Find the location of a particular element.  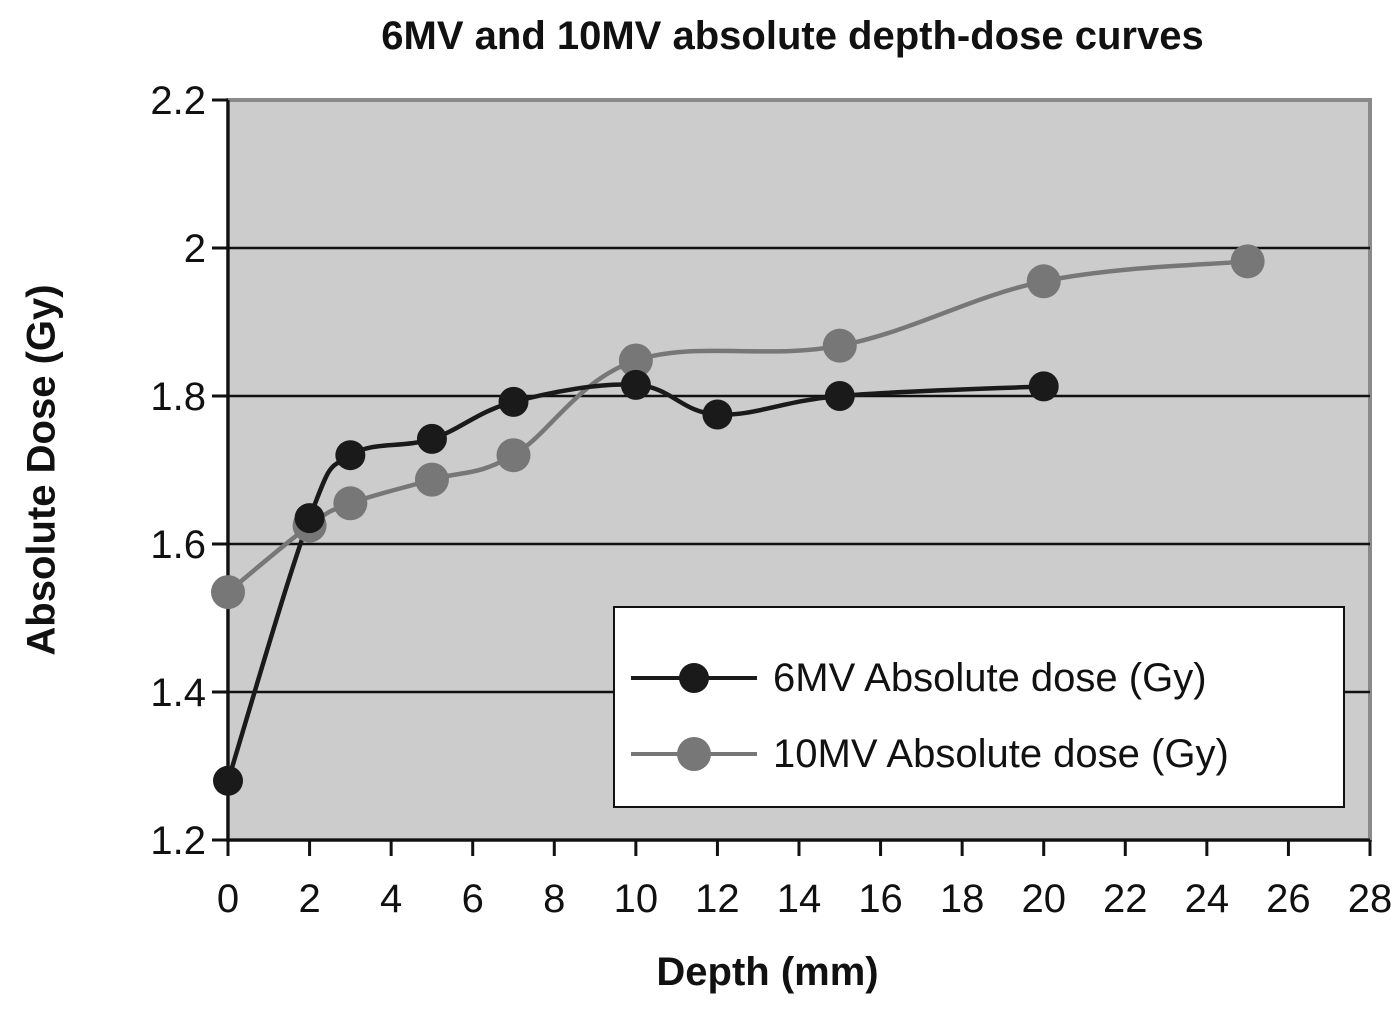

legend-swatch-6mv is located at coordinates (694, 678).